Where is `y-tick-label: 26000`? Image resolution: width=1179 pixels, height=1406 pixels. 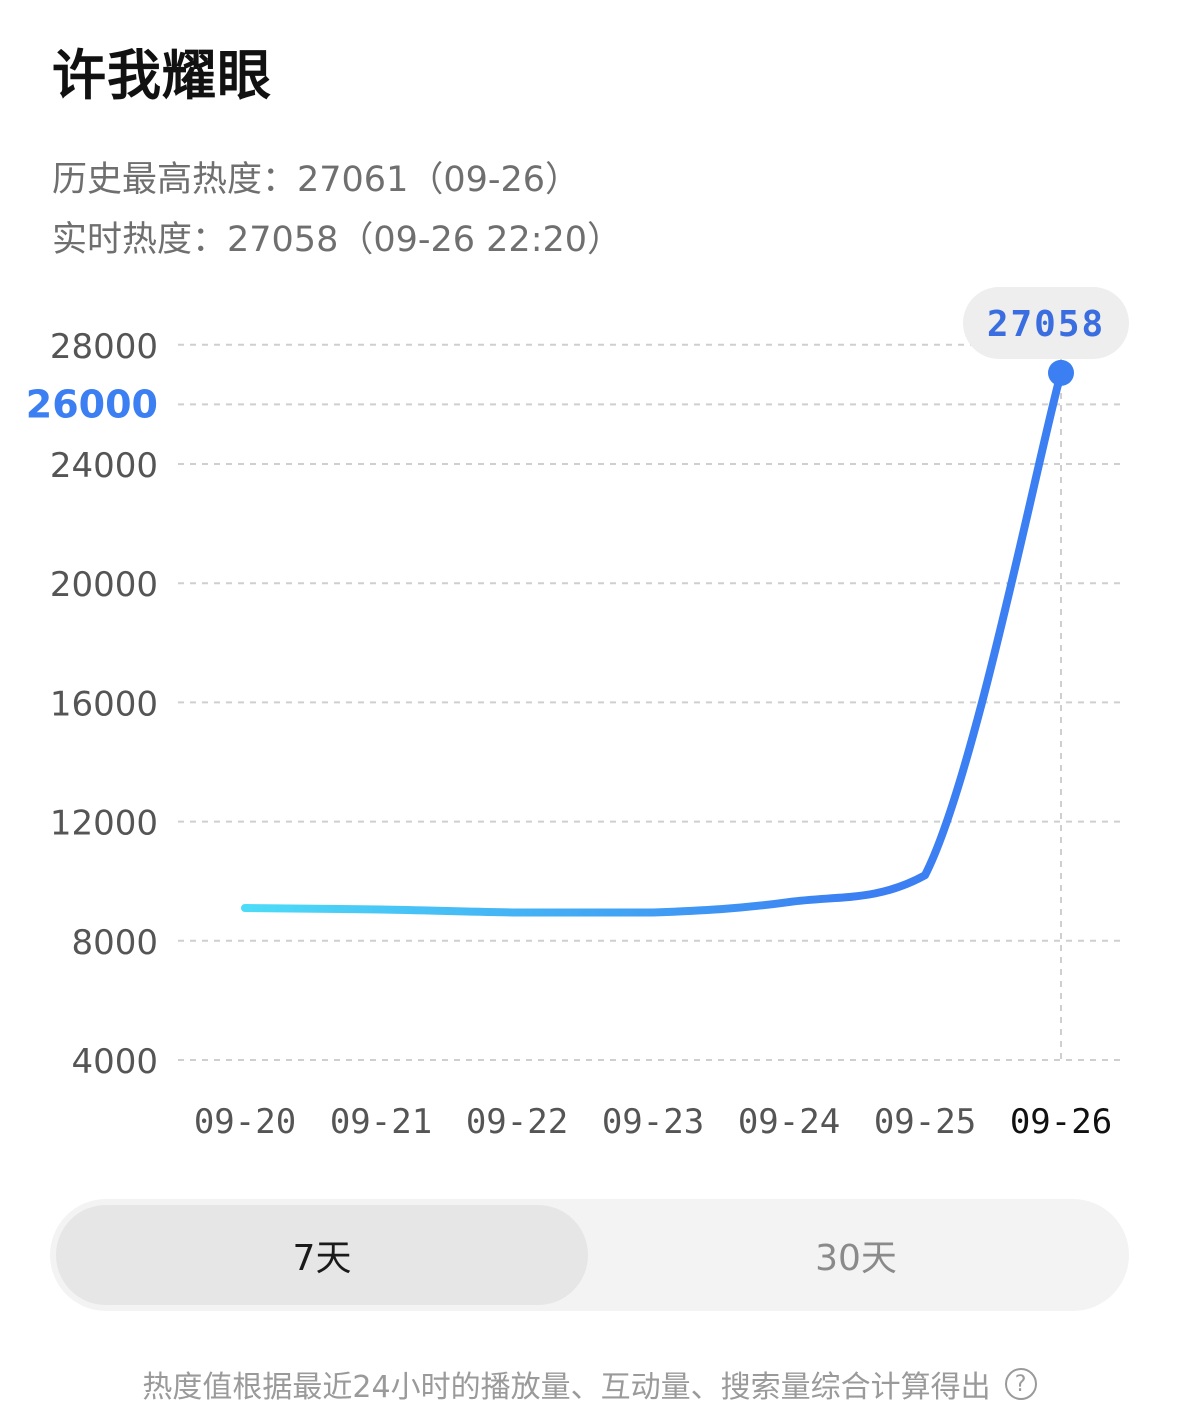
y-tick-label: 26000 is located at coordinates (92, 404).